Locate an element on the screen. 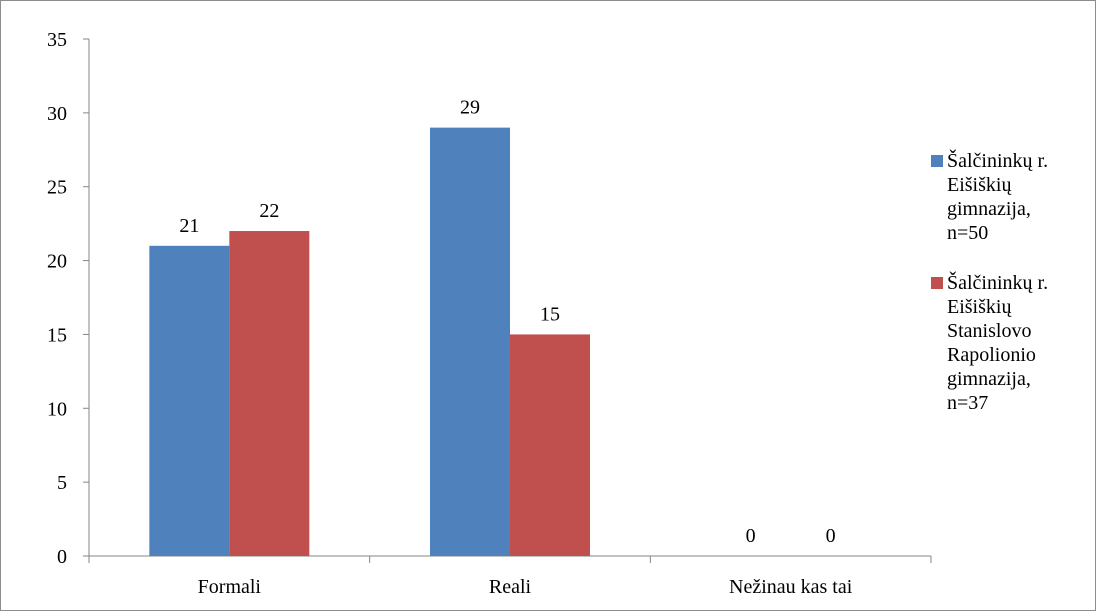 The image size is (1096, 612). data-label: 29 is located at coordinates (470, 108).